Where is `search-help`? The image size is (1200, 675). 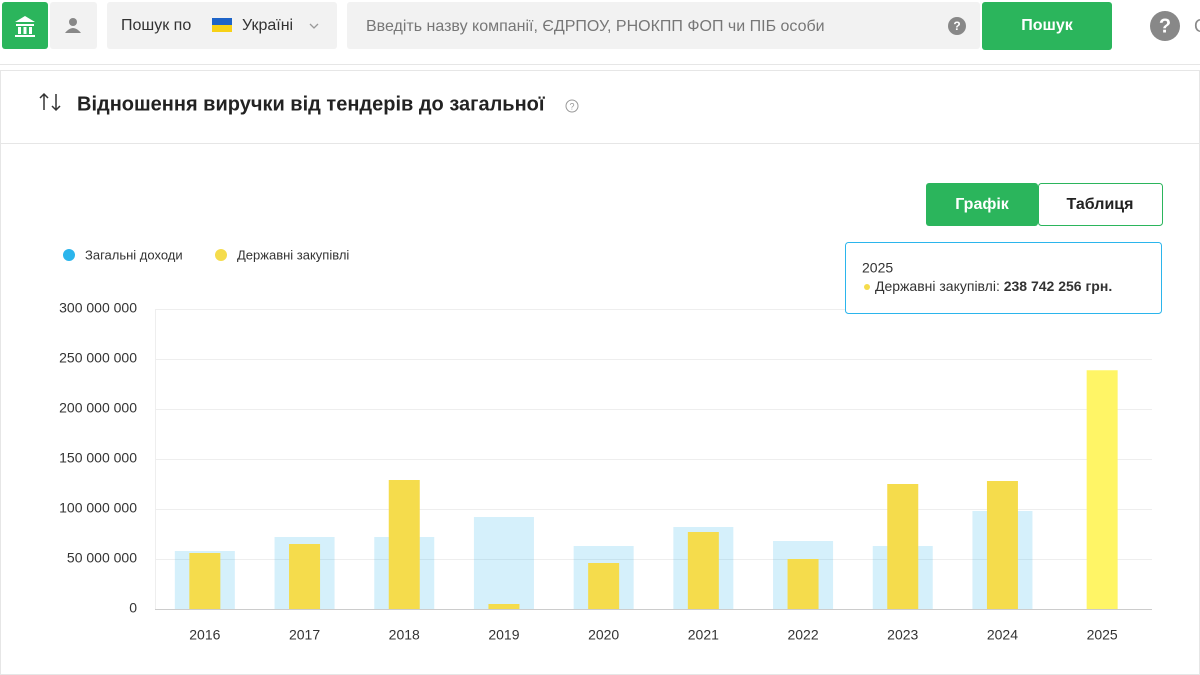
search-help is located at coordinates (957, 26).